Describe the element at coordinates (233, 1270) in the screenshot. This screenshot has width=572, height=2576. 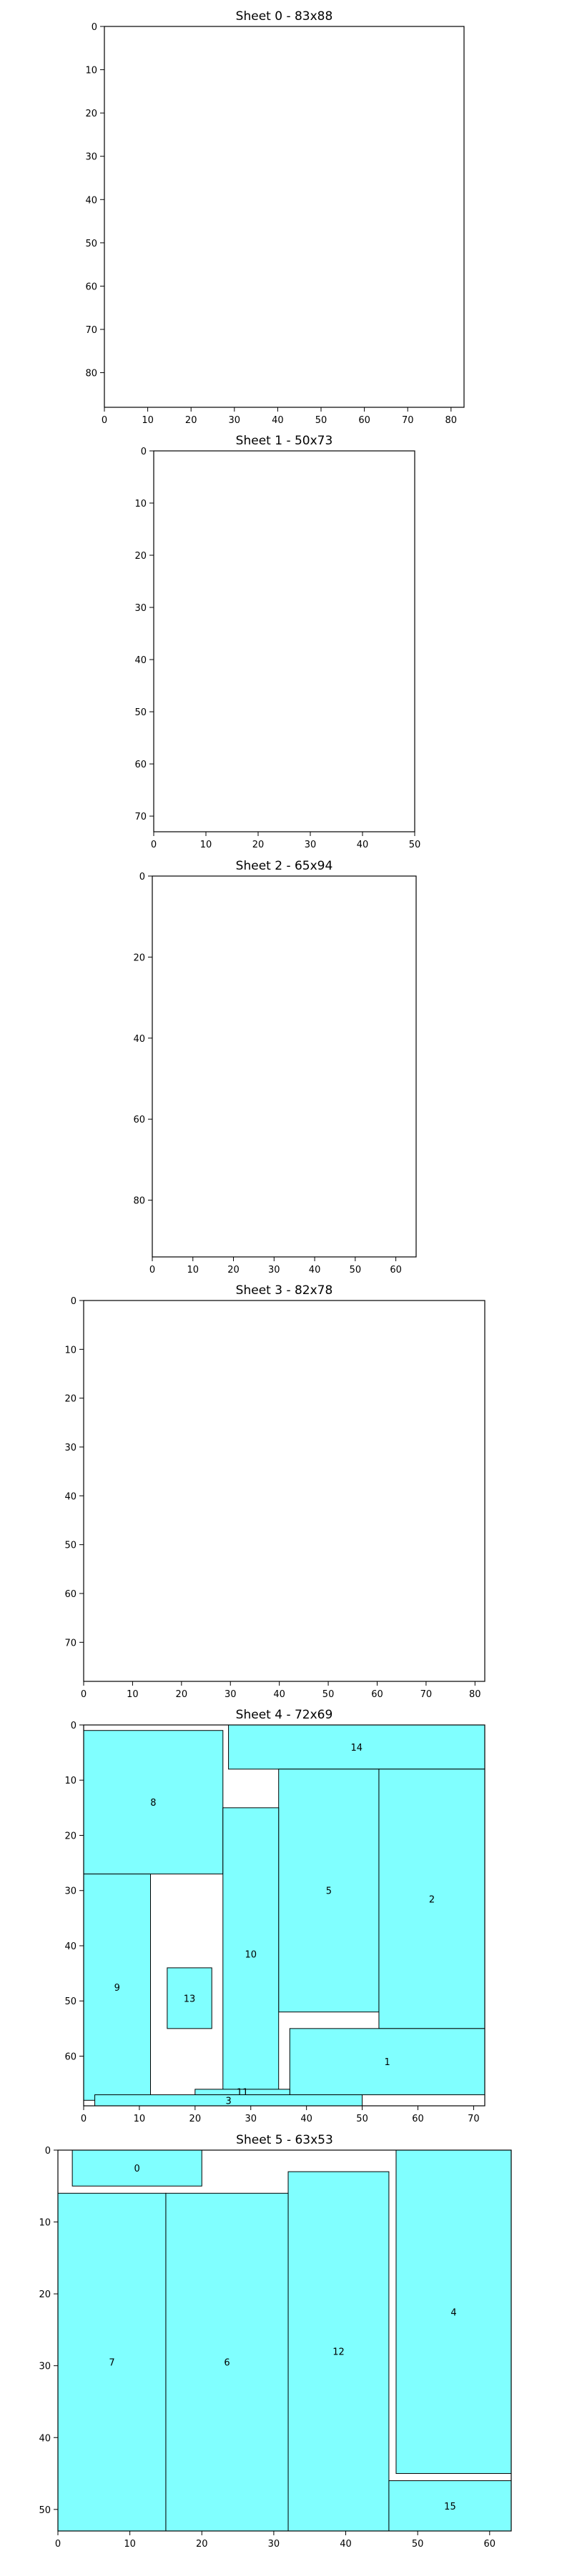
I see `sheet-2-xtick-label-20: 20` at that location.